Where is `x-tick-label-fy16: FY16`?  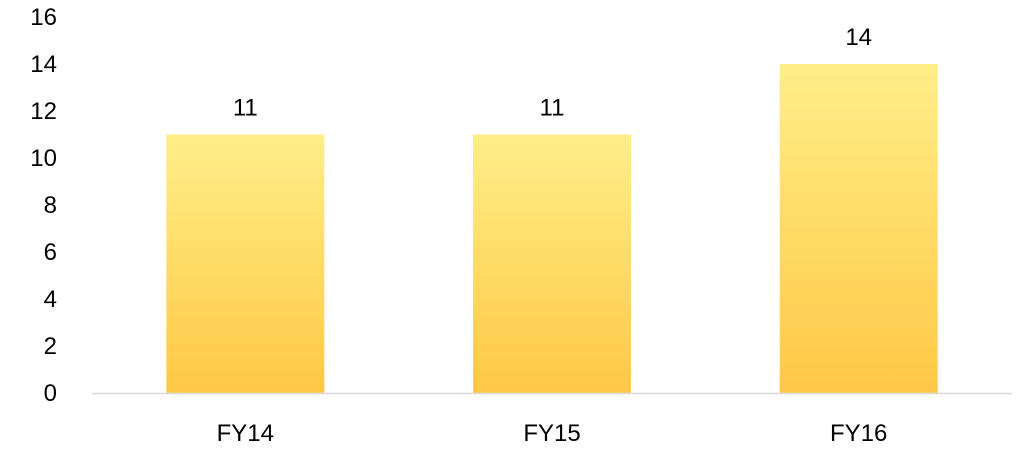 x-tick-label-fy16: FY16 is located at coordinates (858, 433).